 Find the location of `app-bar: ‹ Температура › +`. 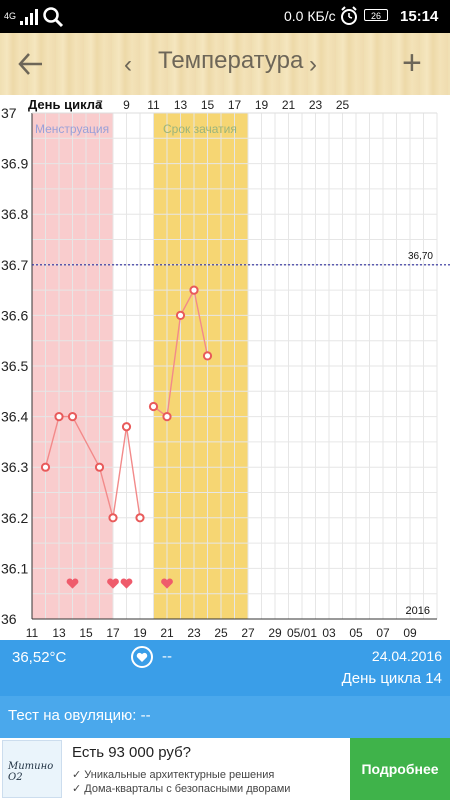

app-bar: ‹ Температура › + is located at coordinates (225, 64).